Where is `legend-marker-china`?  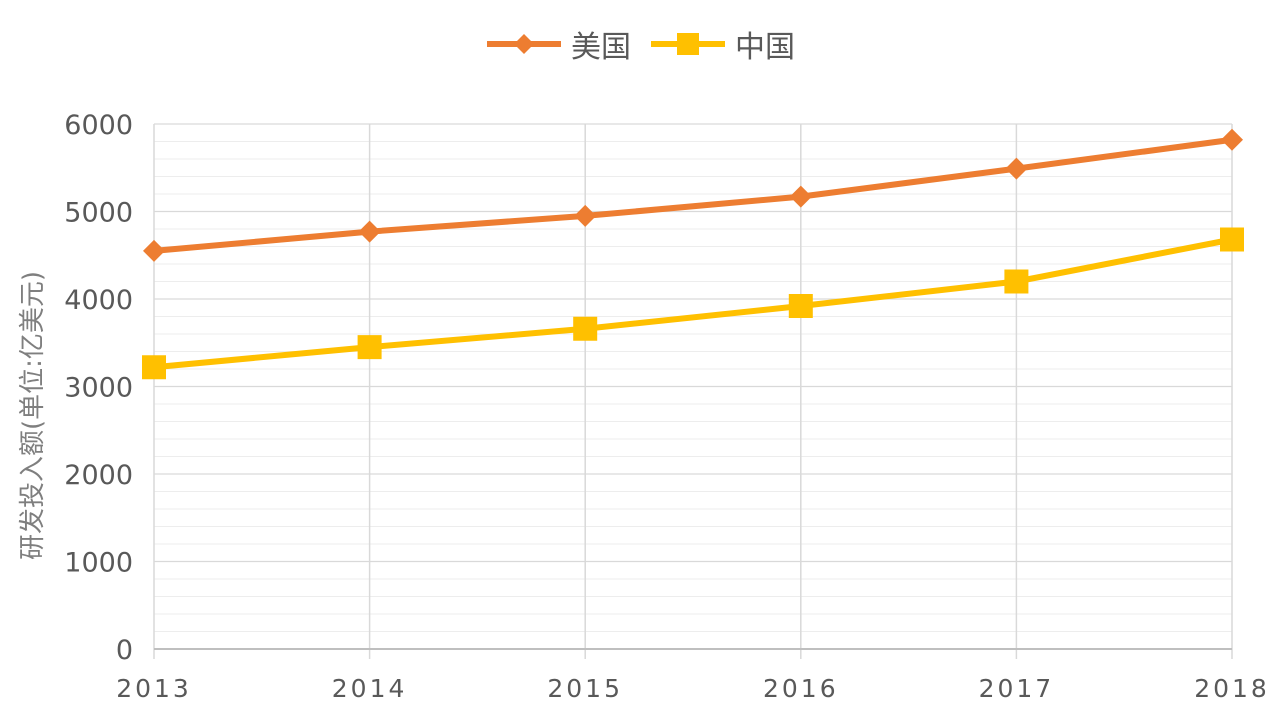 legend-marker-china is located at coordinates (688, 44).